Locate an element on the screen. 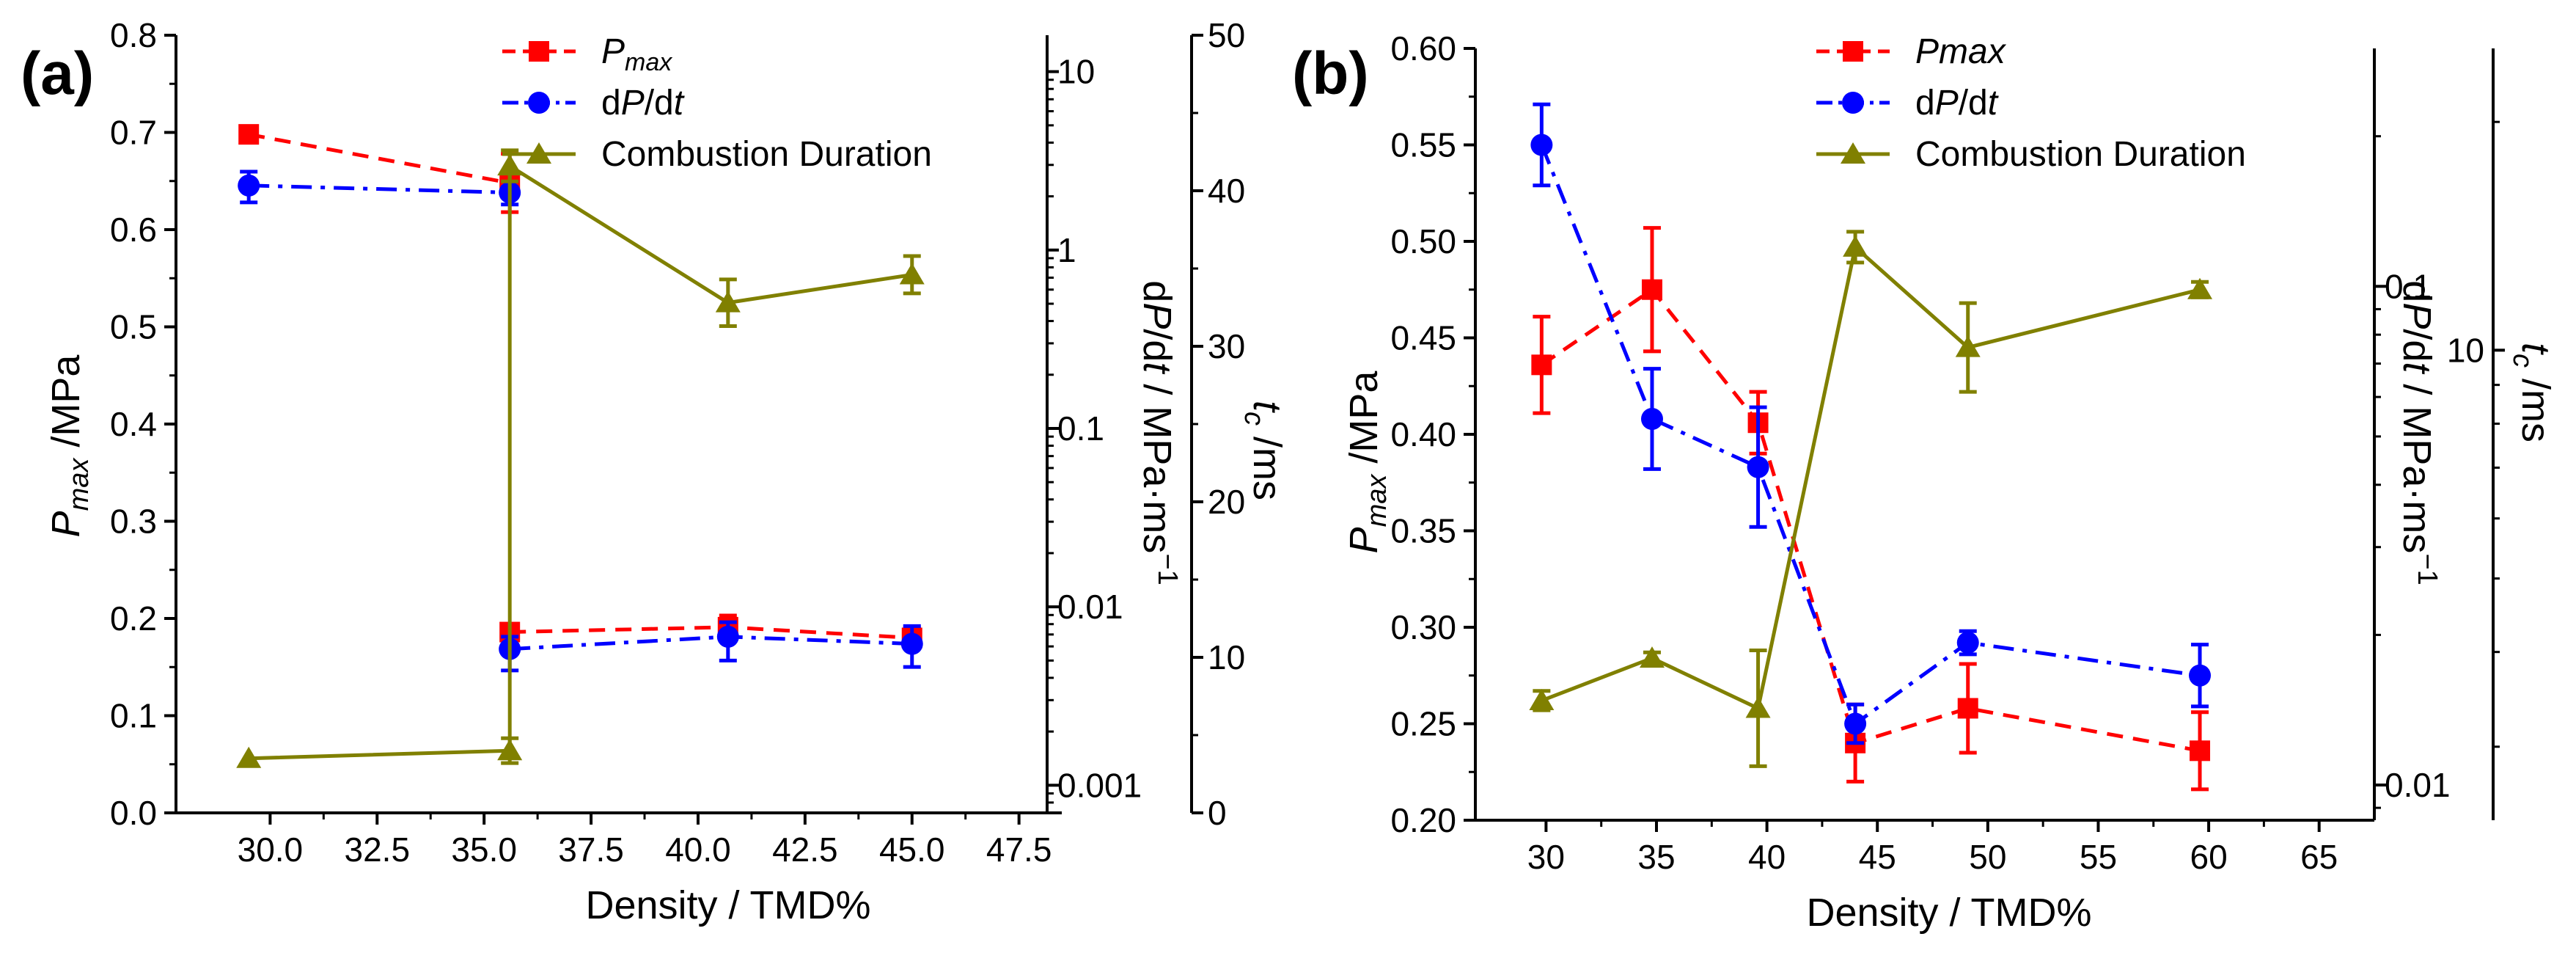  y-mid-label-a: dP/dt / MPa·ms−1 is located at coordinates (1159, 432).